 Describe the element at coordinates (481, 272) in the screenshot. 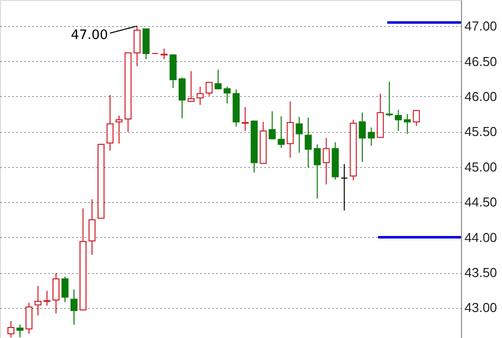

I see `y-tick-label: 43.50` at that location.